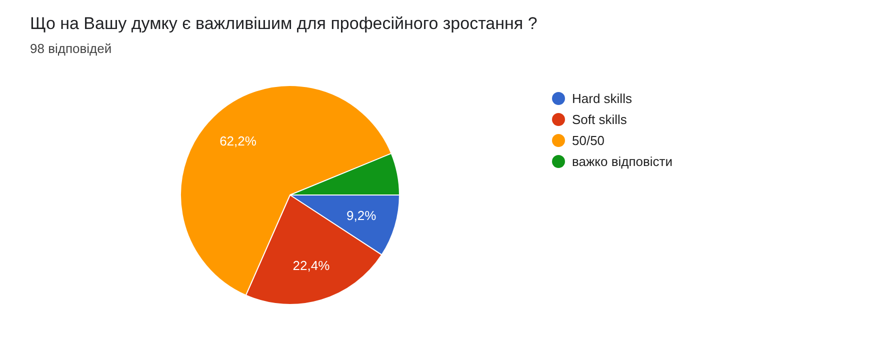  I want to click on legend-label: 50/50, so click(588, 140).